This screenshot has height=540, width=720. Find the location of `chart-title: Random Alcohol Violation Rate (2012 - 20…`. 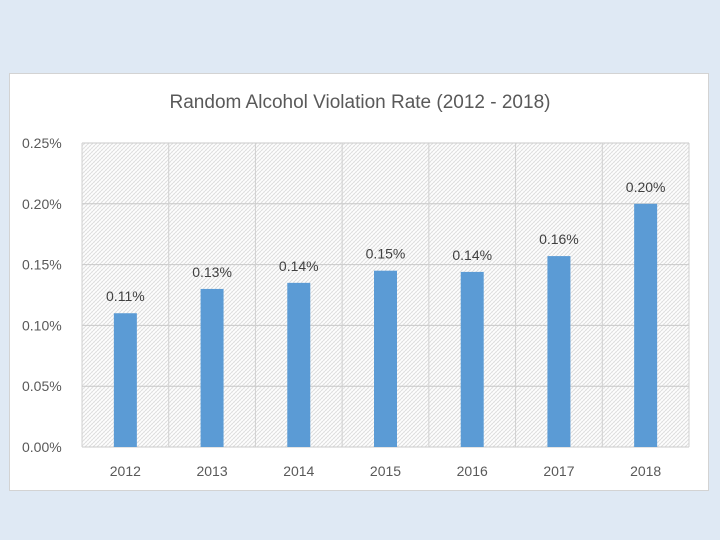

chart-title: Random Alcohol Violation Rate (2012 - 20… is located at coordinates (360, 102).